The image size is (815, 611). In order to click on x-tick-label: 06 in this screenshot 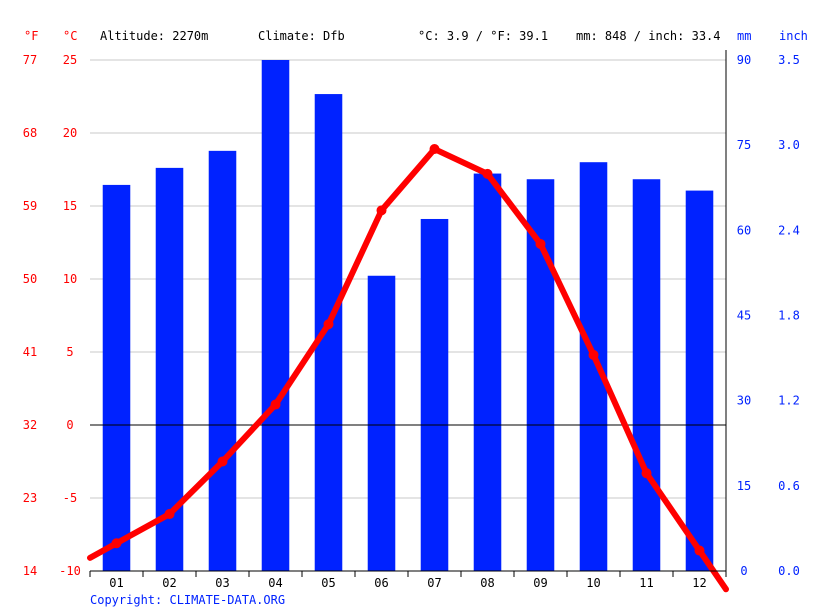, I will do `click(381, 583)`.